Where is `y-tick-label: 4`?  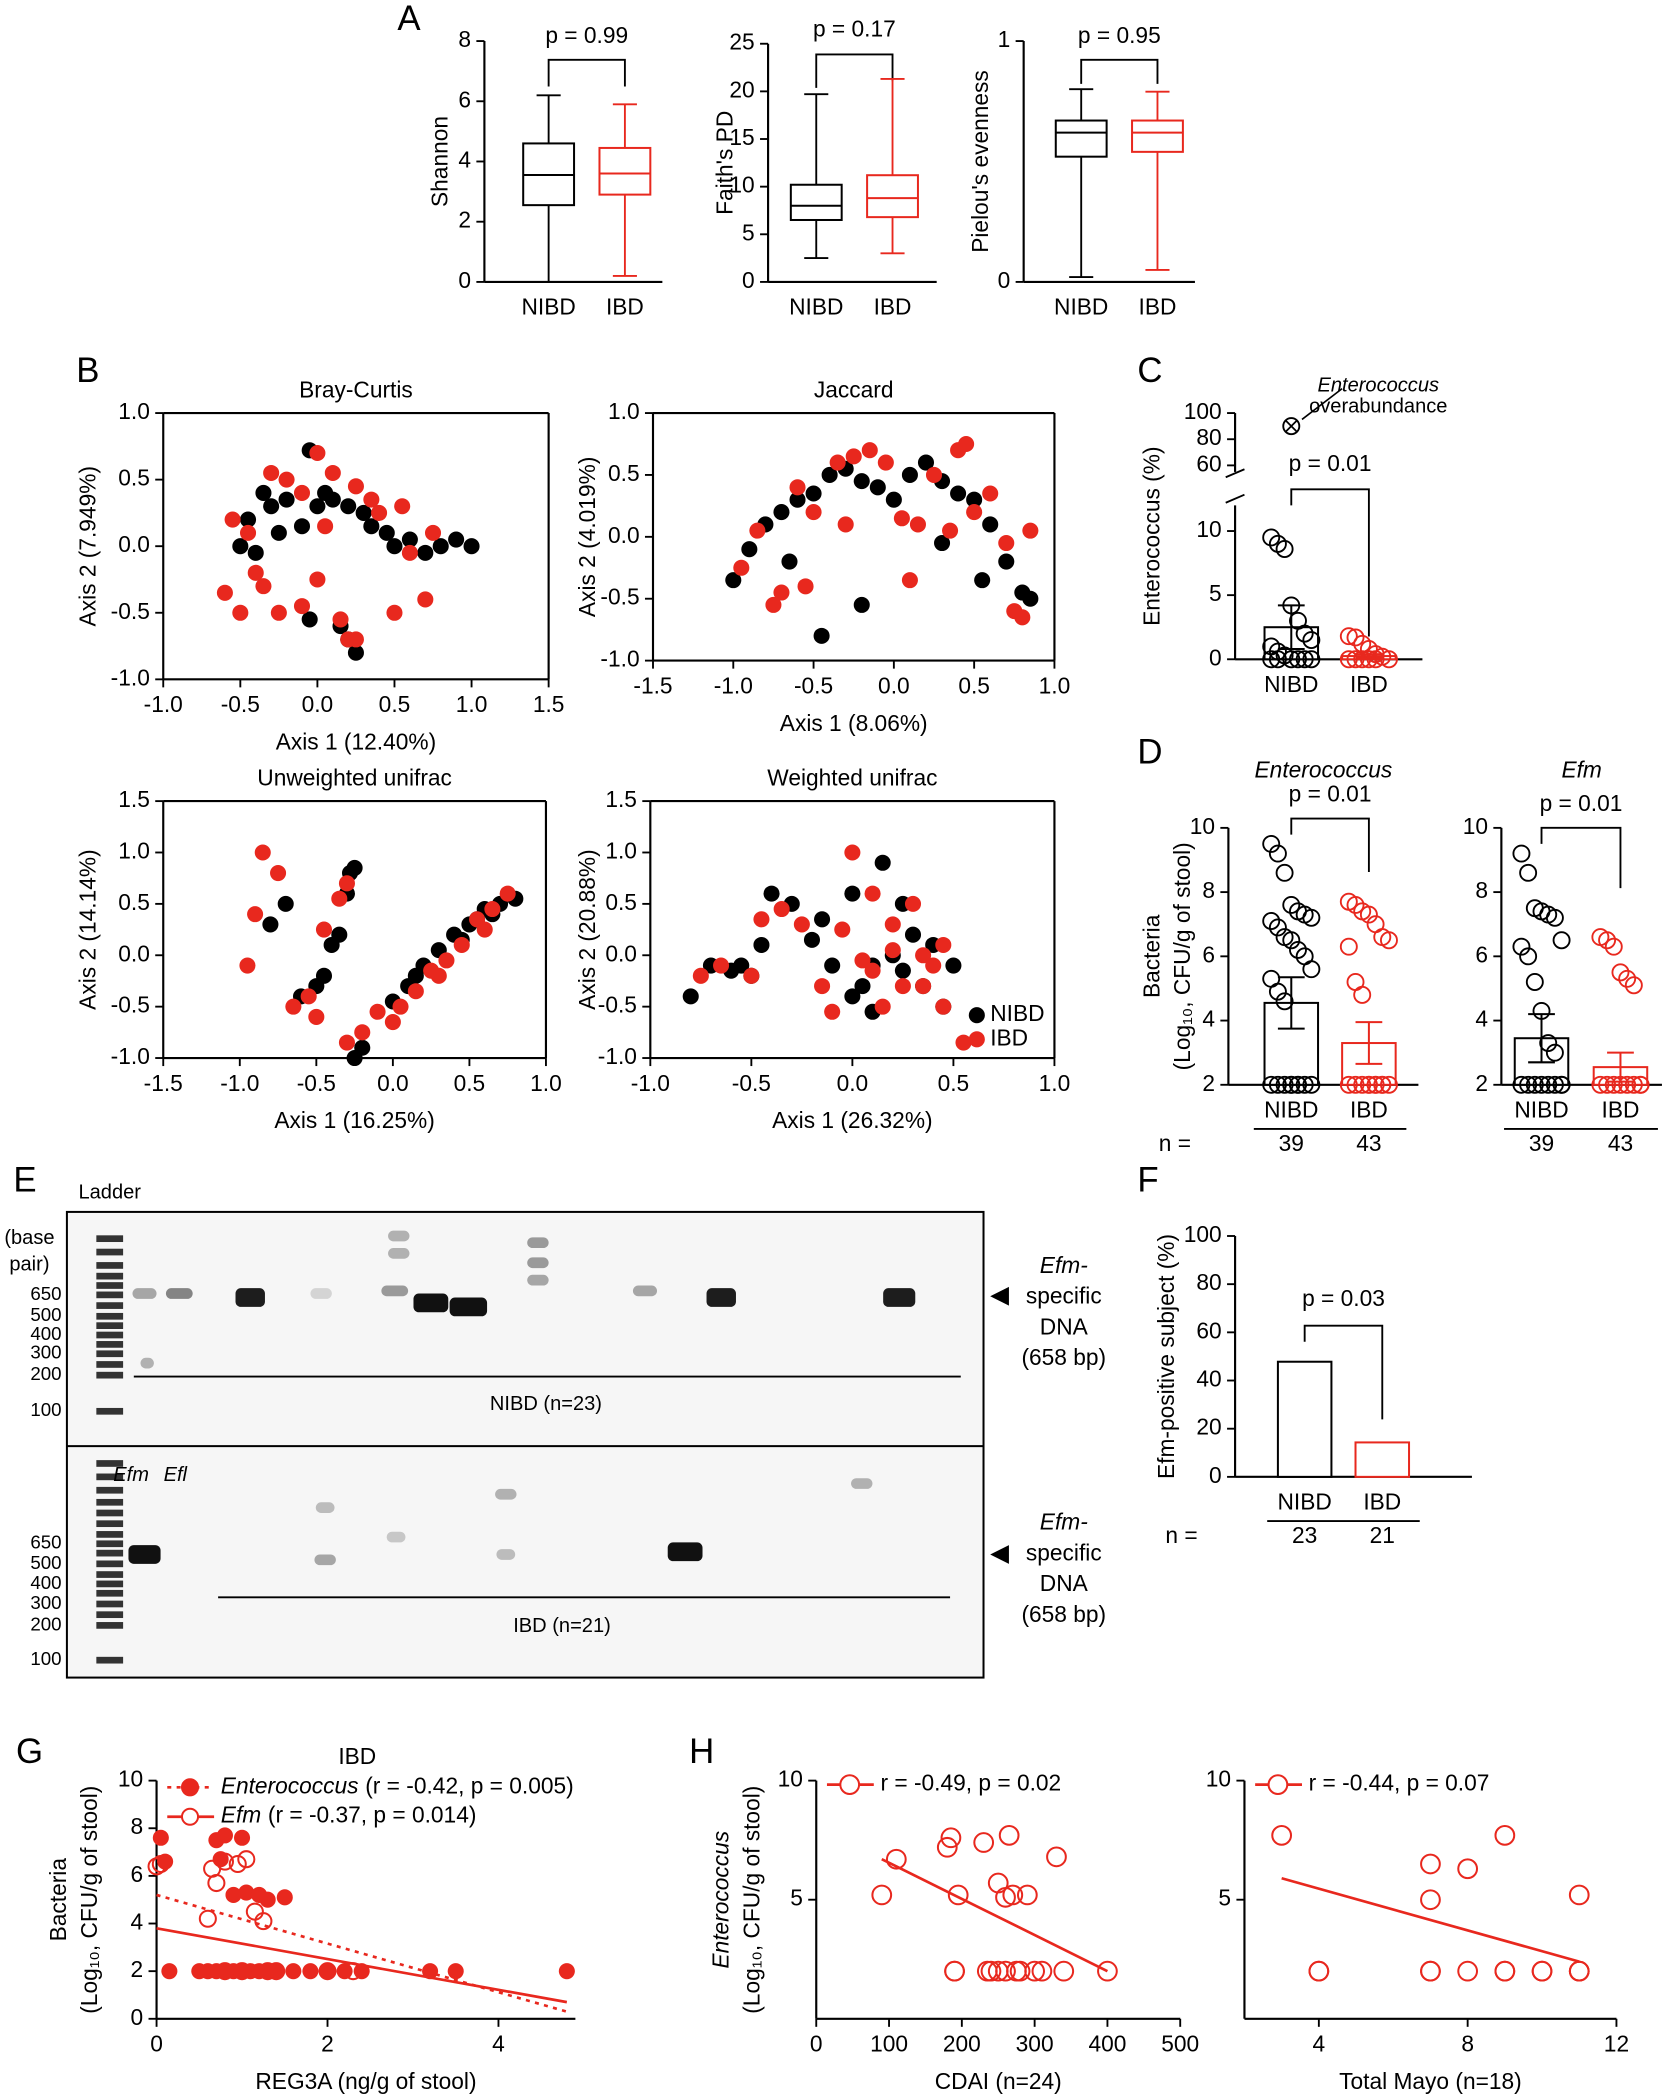 y-tick-label: 4 is located at coordinates (137, 1922).